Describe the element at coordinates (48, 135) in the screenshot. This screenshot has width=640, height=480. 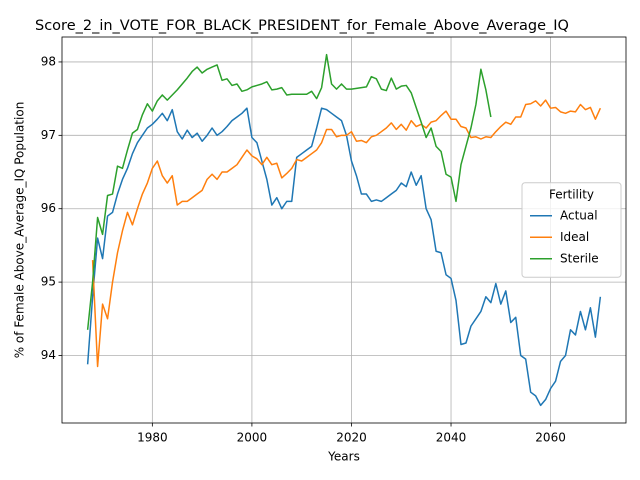
I see `y-tick-label: 97` at that location.